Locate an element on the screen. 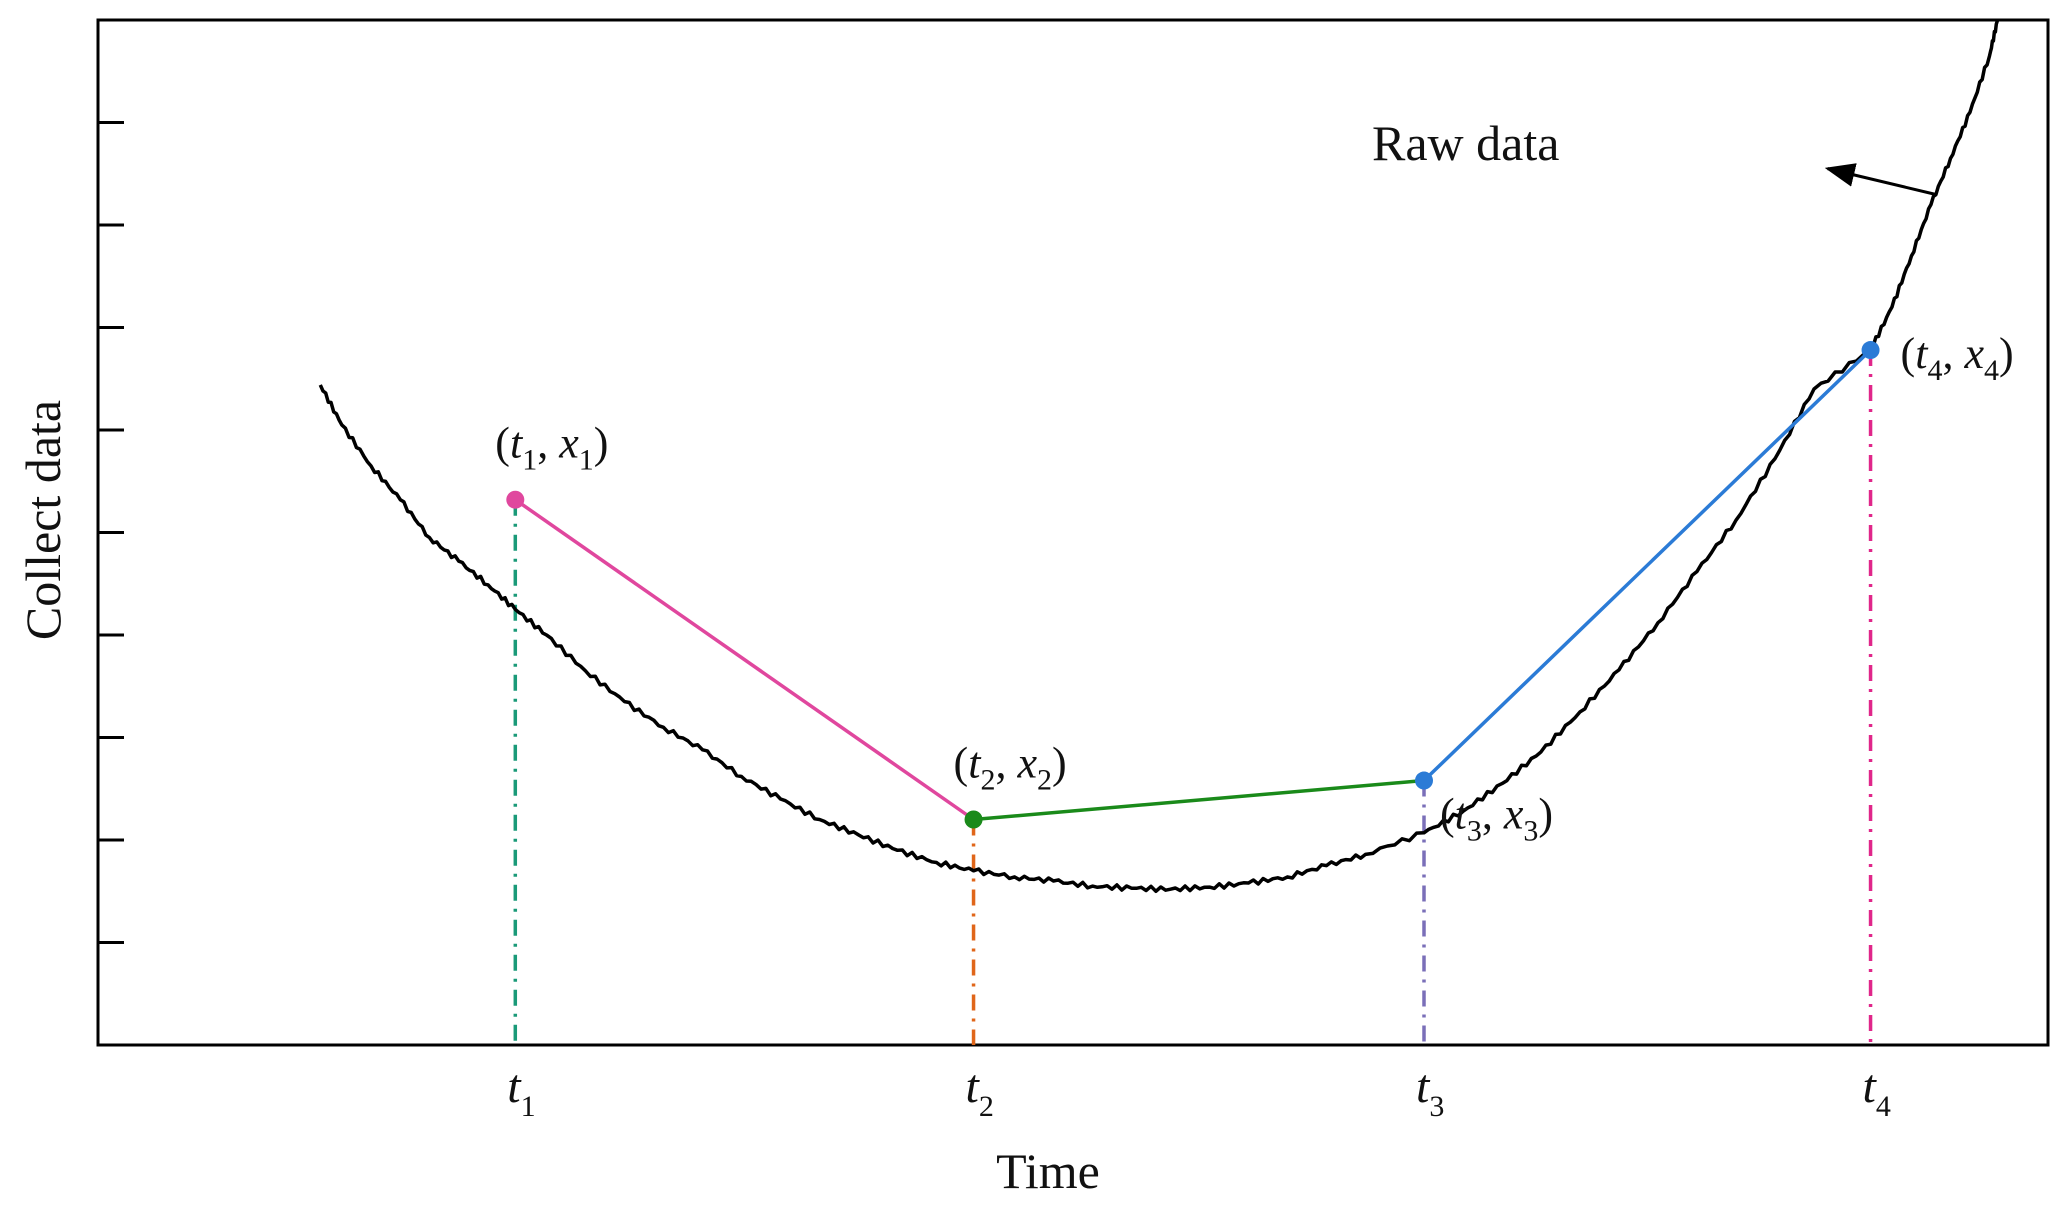 The width and height of the screenshot is (2068, 1206). point-label-1: (t1, x1) is located at coordinates (551, 448).